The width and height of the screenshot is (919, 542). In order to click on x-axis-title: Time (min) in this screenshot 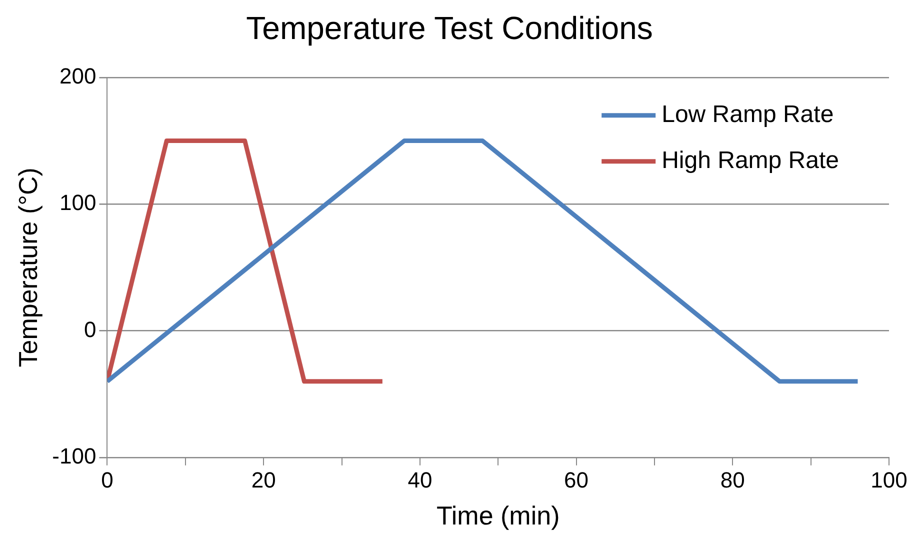, I will do `click(498, 515)`.